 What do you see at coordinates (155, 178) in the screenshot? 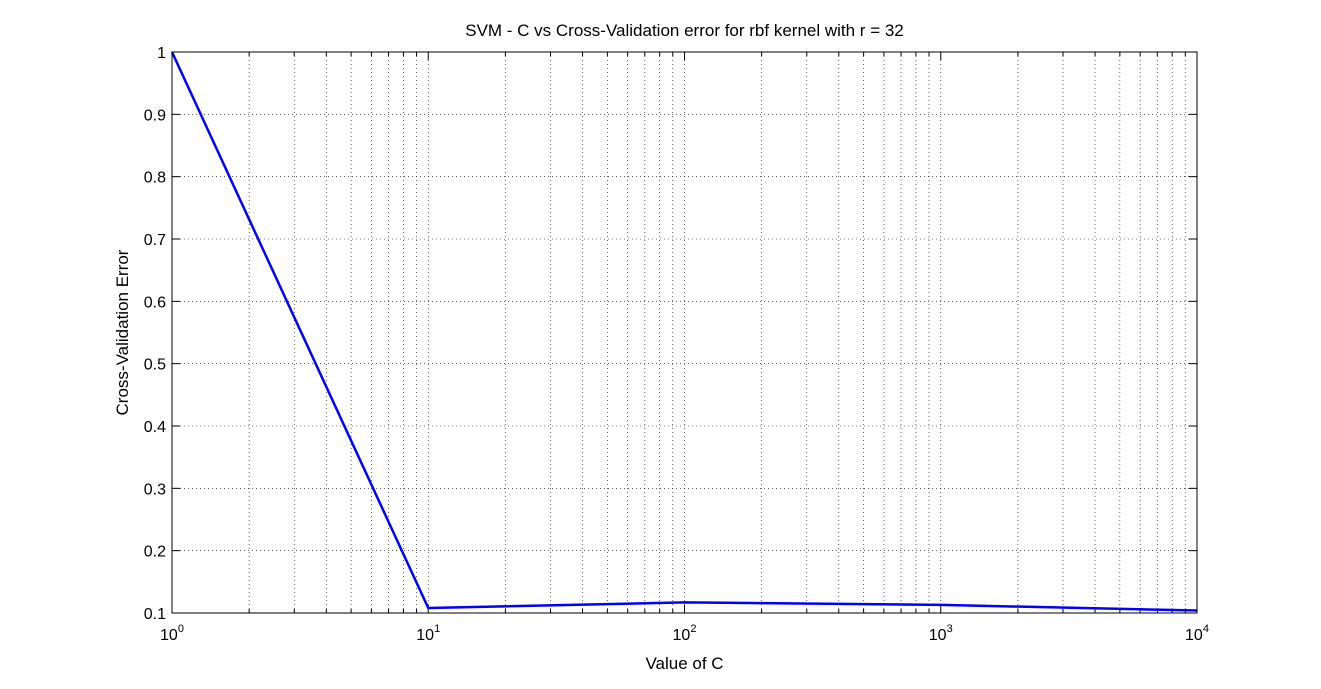
I see `y-tick-label: 0.8` at bounding box center [155, 178].